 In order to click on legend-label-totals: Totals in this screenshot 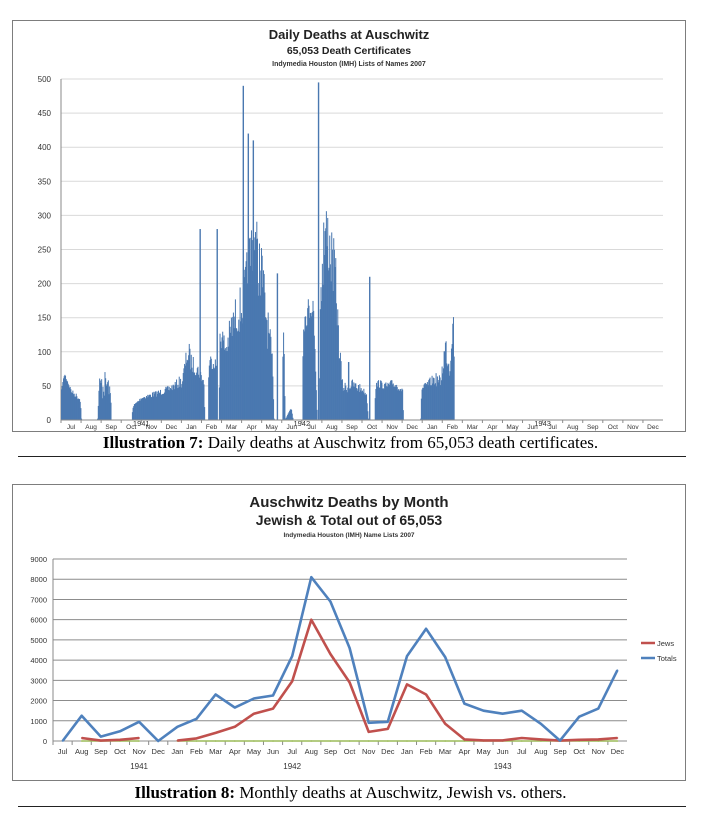, I will do `click(667, 658)`.